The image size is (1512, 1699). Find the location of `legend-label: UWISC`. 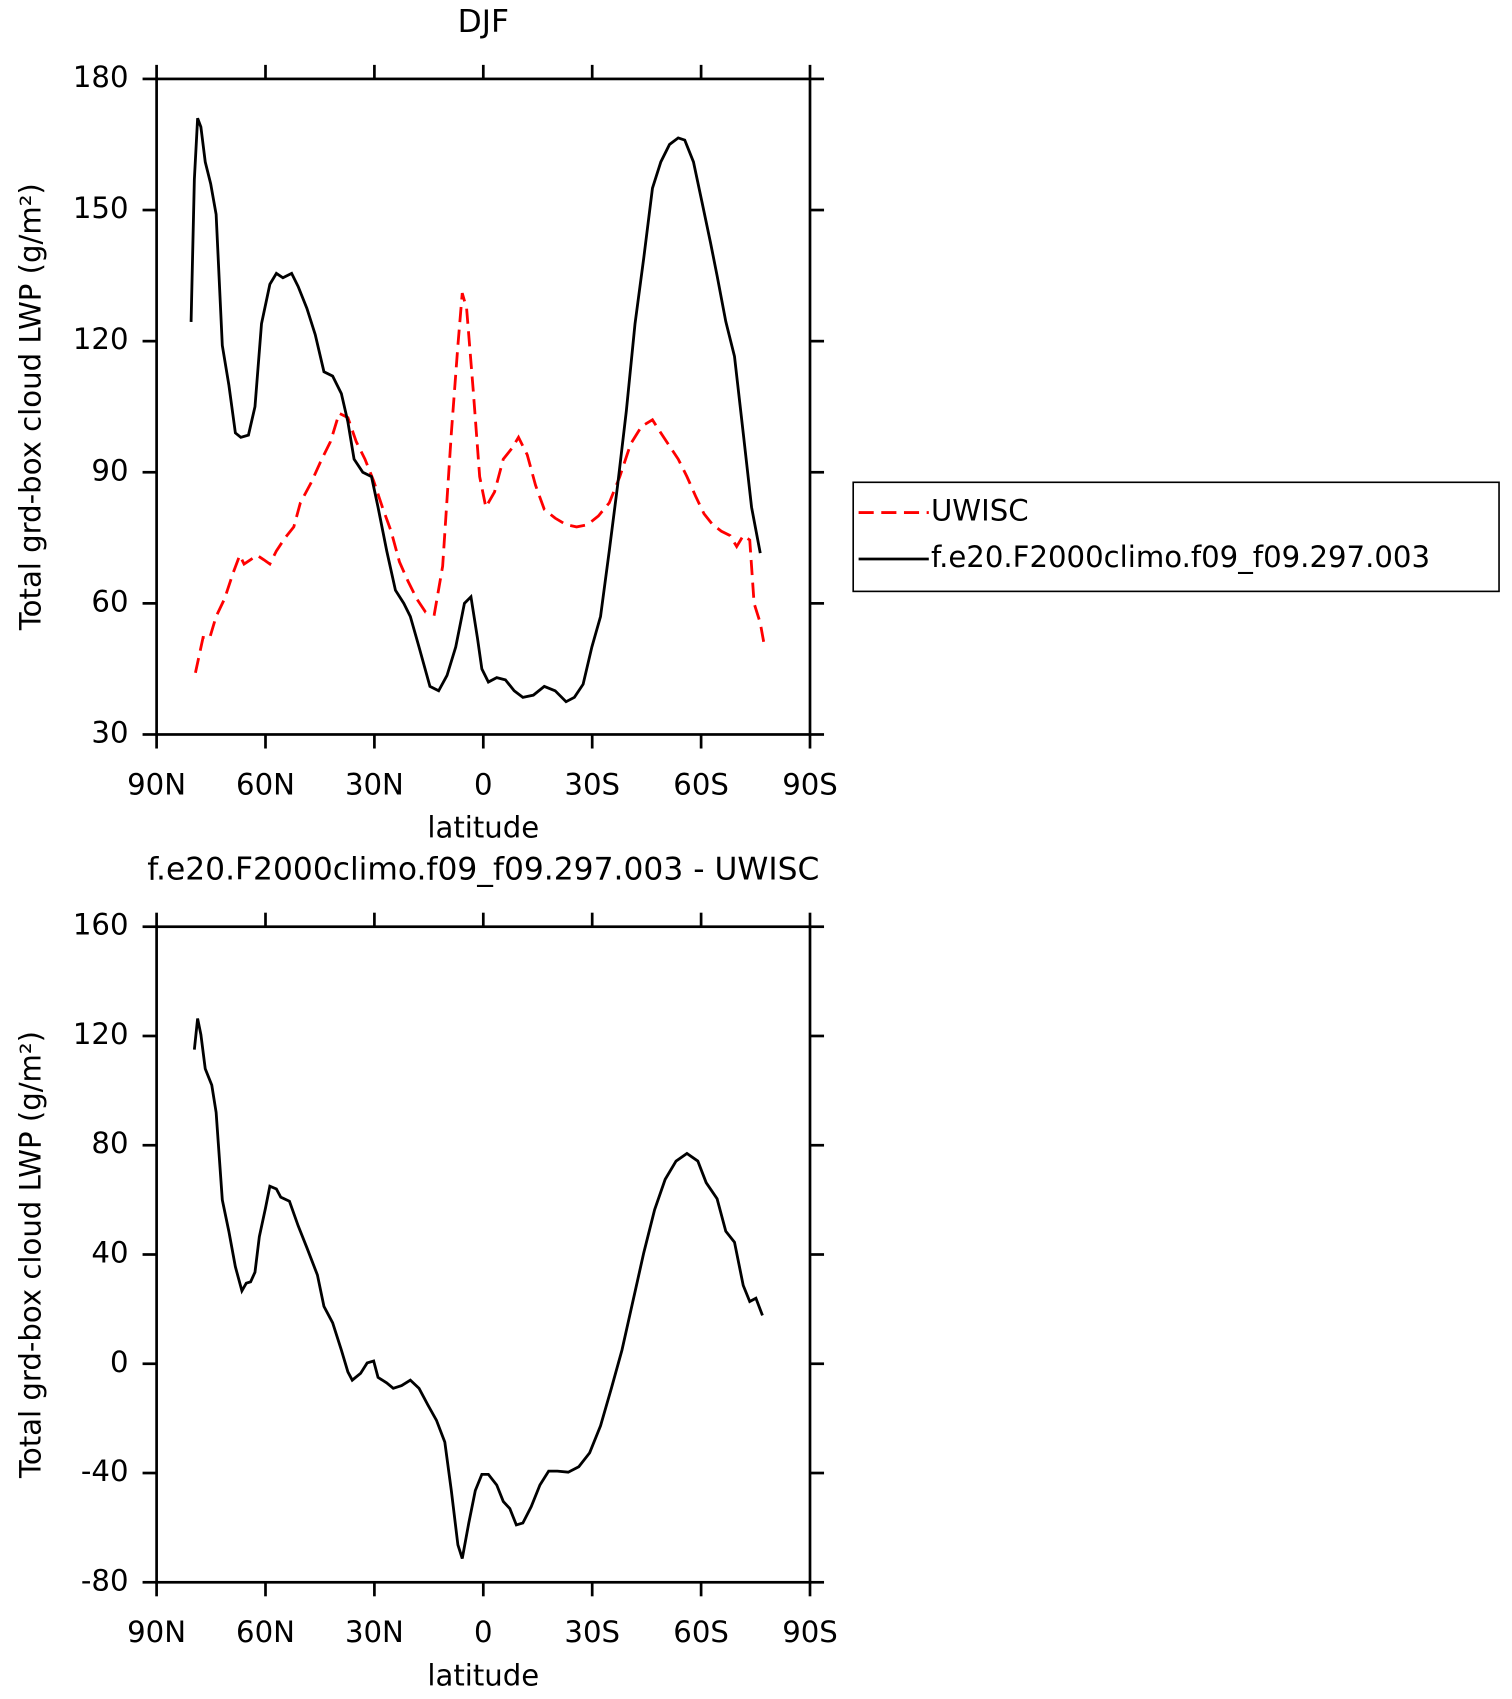

legend-label: UWISC is located at coordinates (980, 511).